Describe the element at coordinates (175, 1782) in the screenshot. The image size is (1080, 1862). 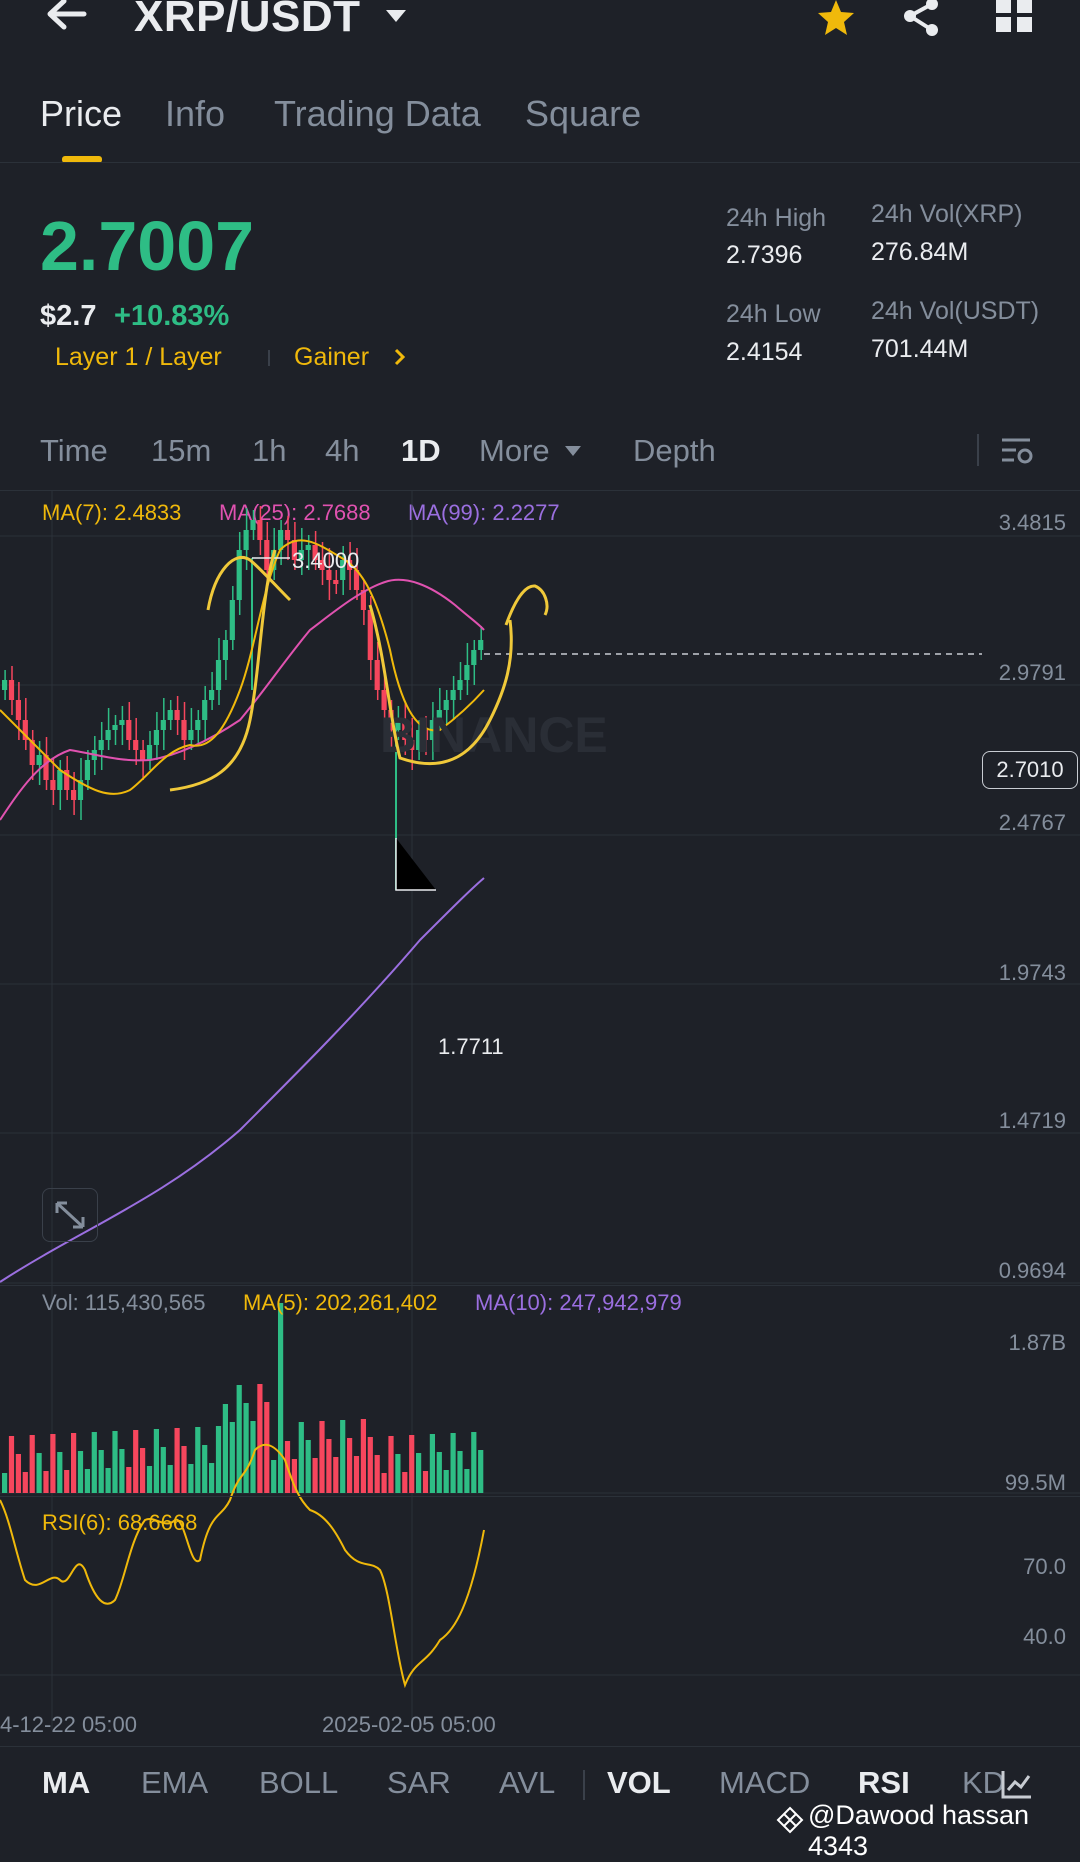
I see `indicator-ema: EMA` at that location.